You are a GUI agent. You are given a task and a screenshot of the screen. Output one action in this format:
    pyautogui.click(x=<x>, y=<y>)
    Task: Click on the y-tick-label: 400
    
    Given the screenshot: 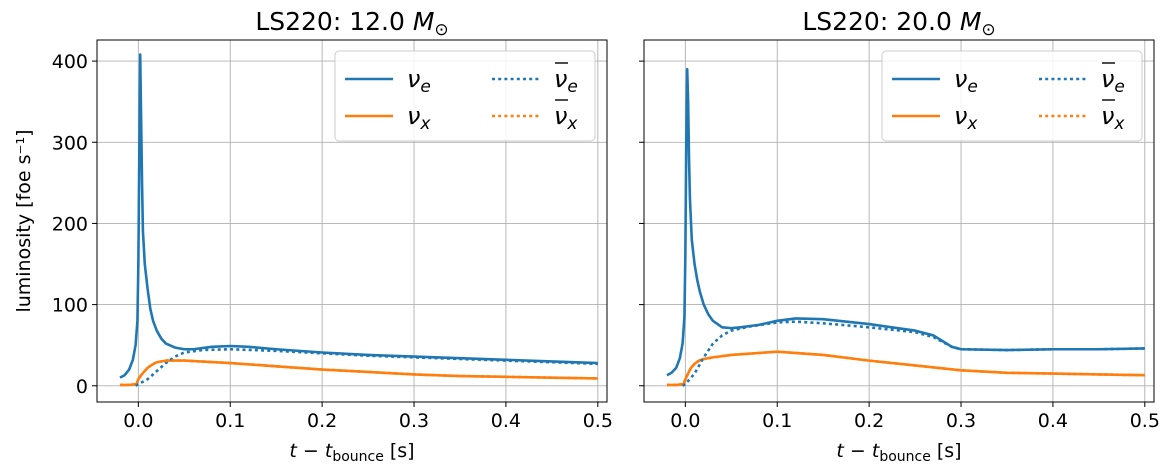 What is the action you would take?
    pyautogui.click(x=70, y=62)
    